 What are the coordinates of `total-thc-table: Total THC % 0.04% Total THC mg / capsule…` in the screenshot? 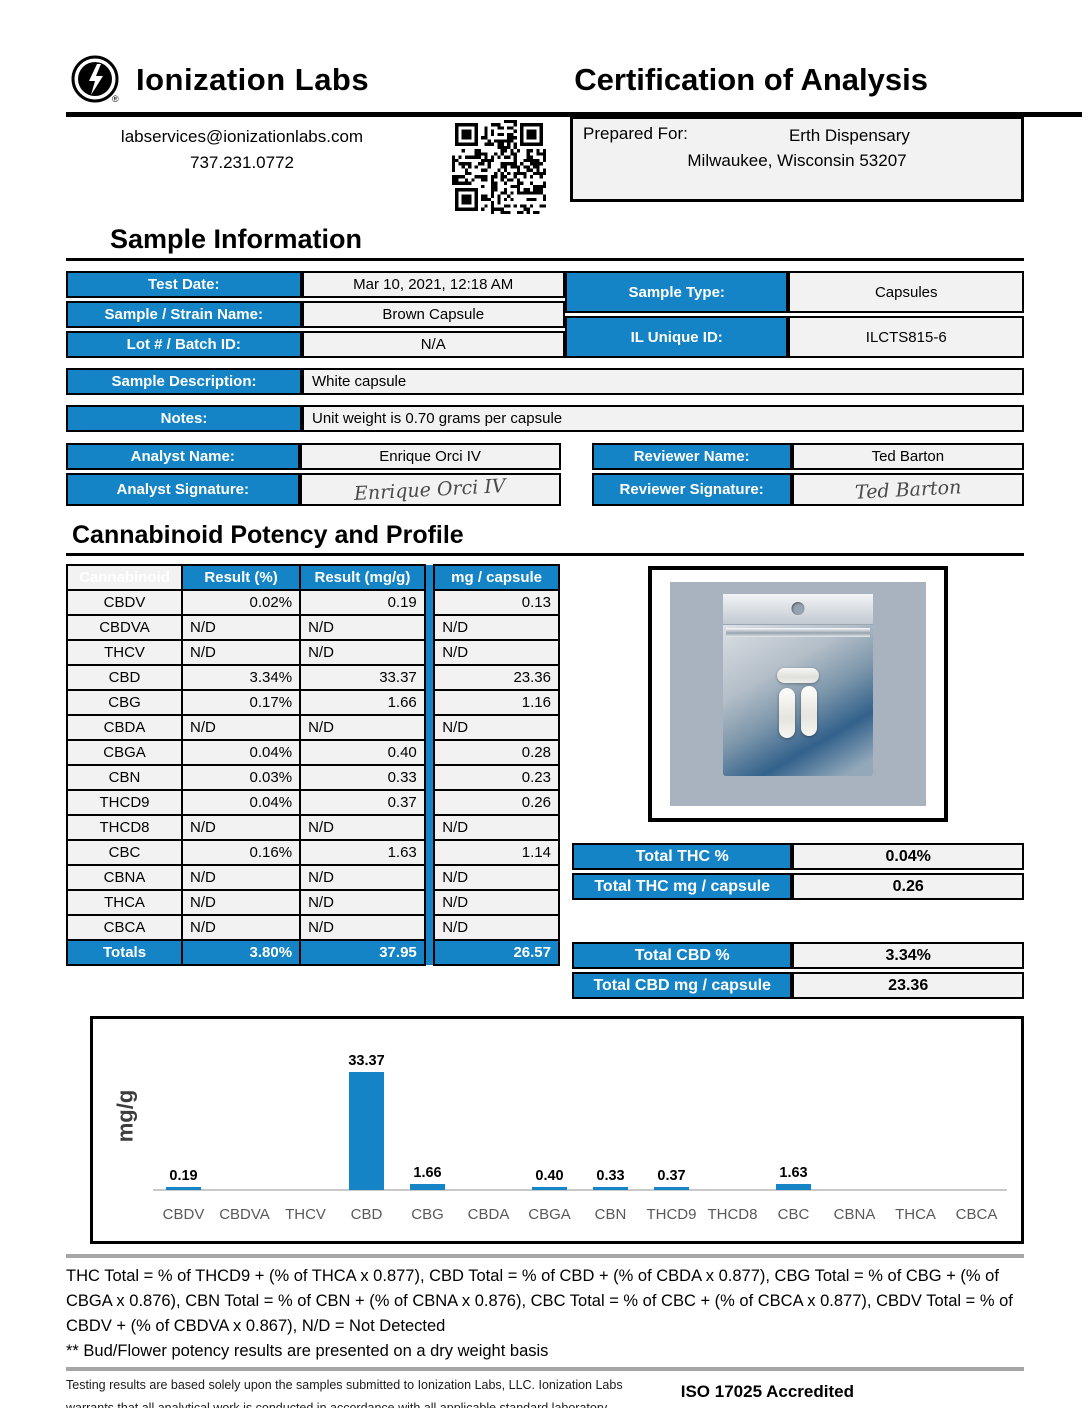 It's located at (798, 871).